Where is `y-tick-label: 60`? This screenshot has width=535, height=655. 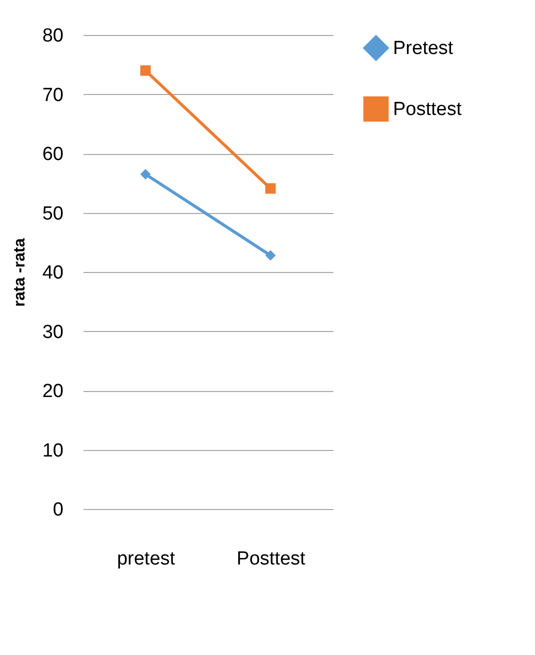 y-tick-label: 60 is located at coordinates (53, 154).